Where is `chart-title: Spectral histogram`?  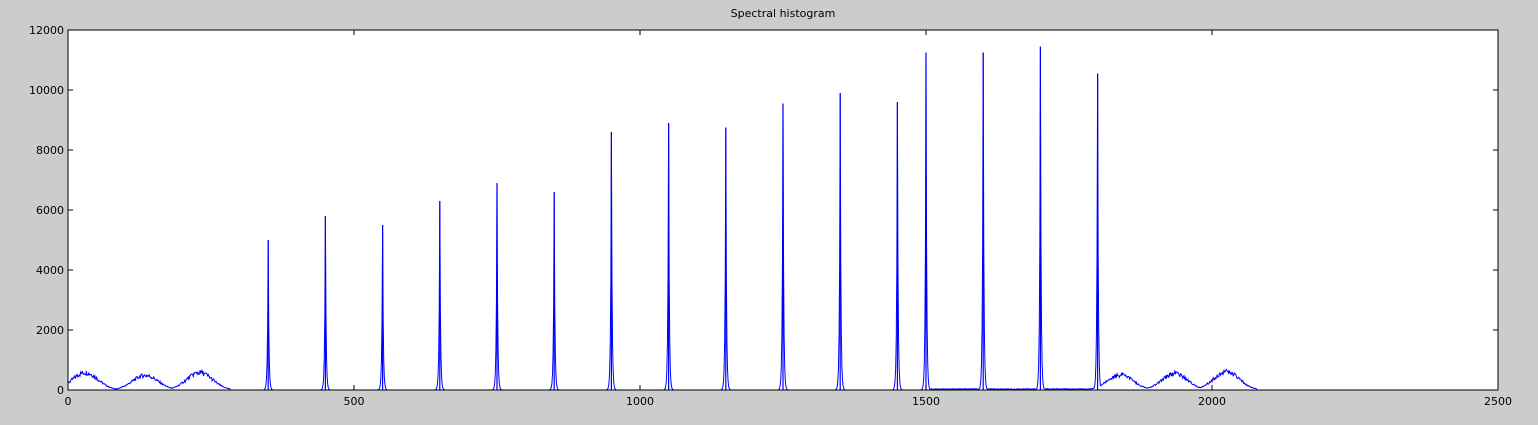 chart-title: Spectral histogram is located at coordinates (783, 13).